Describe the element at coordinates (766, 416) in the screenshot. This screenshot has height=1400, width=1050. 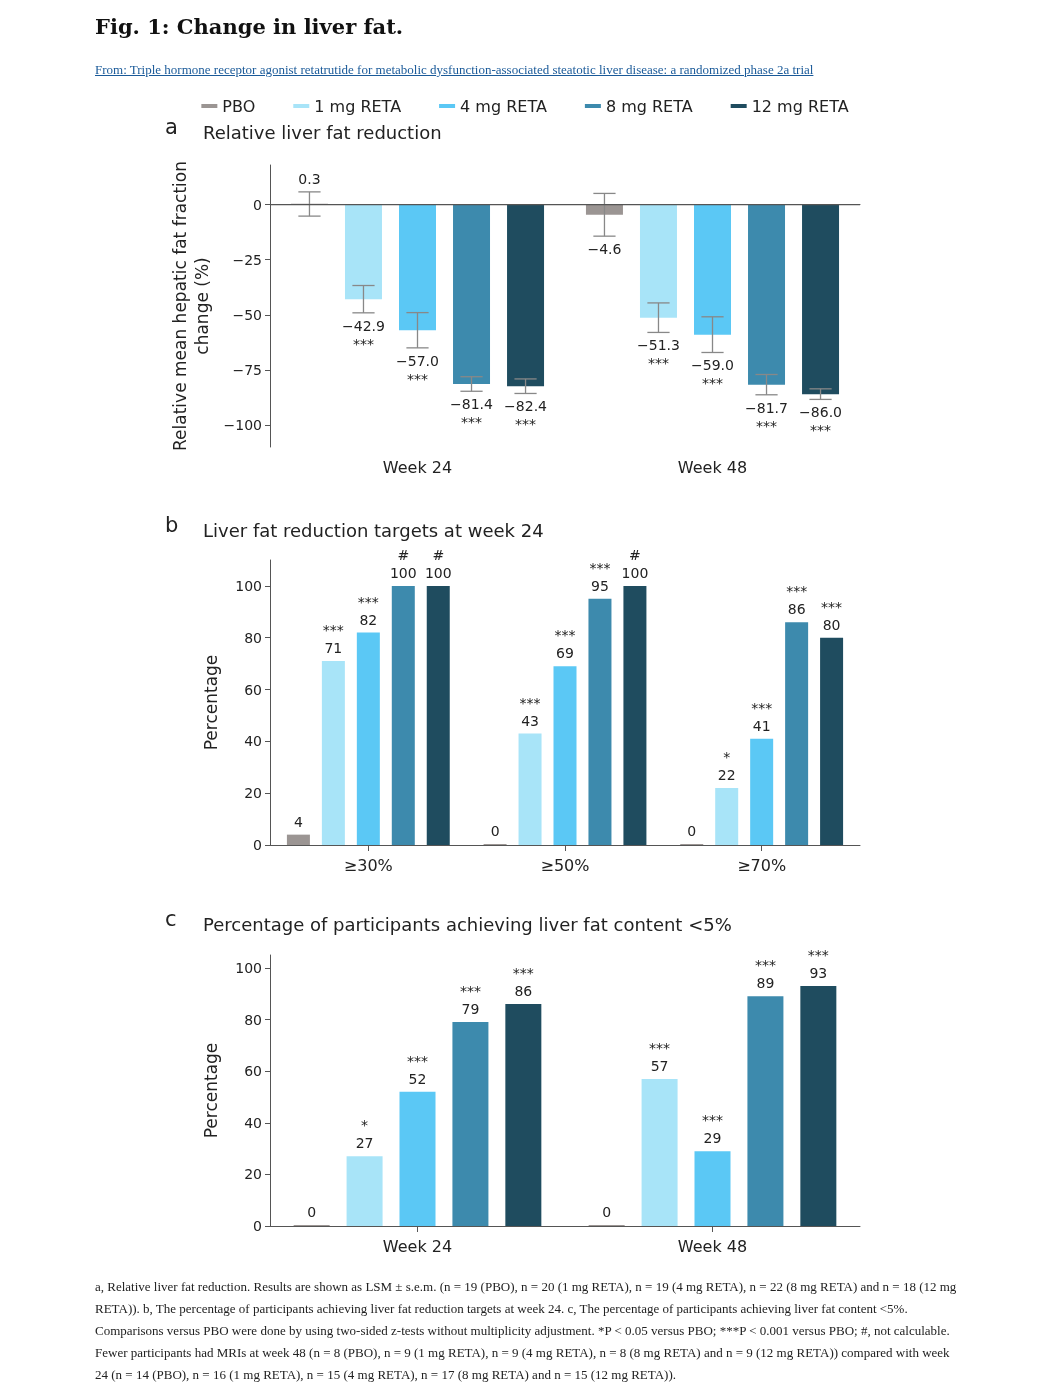
I see `data-label: −81.7 ***` at that location.